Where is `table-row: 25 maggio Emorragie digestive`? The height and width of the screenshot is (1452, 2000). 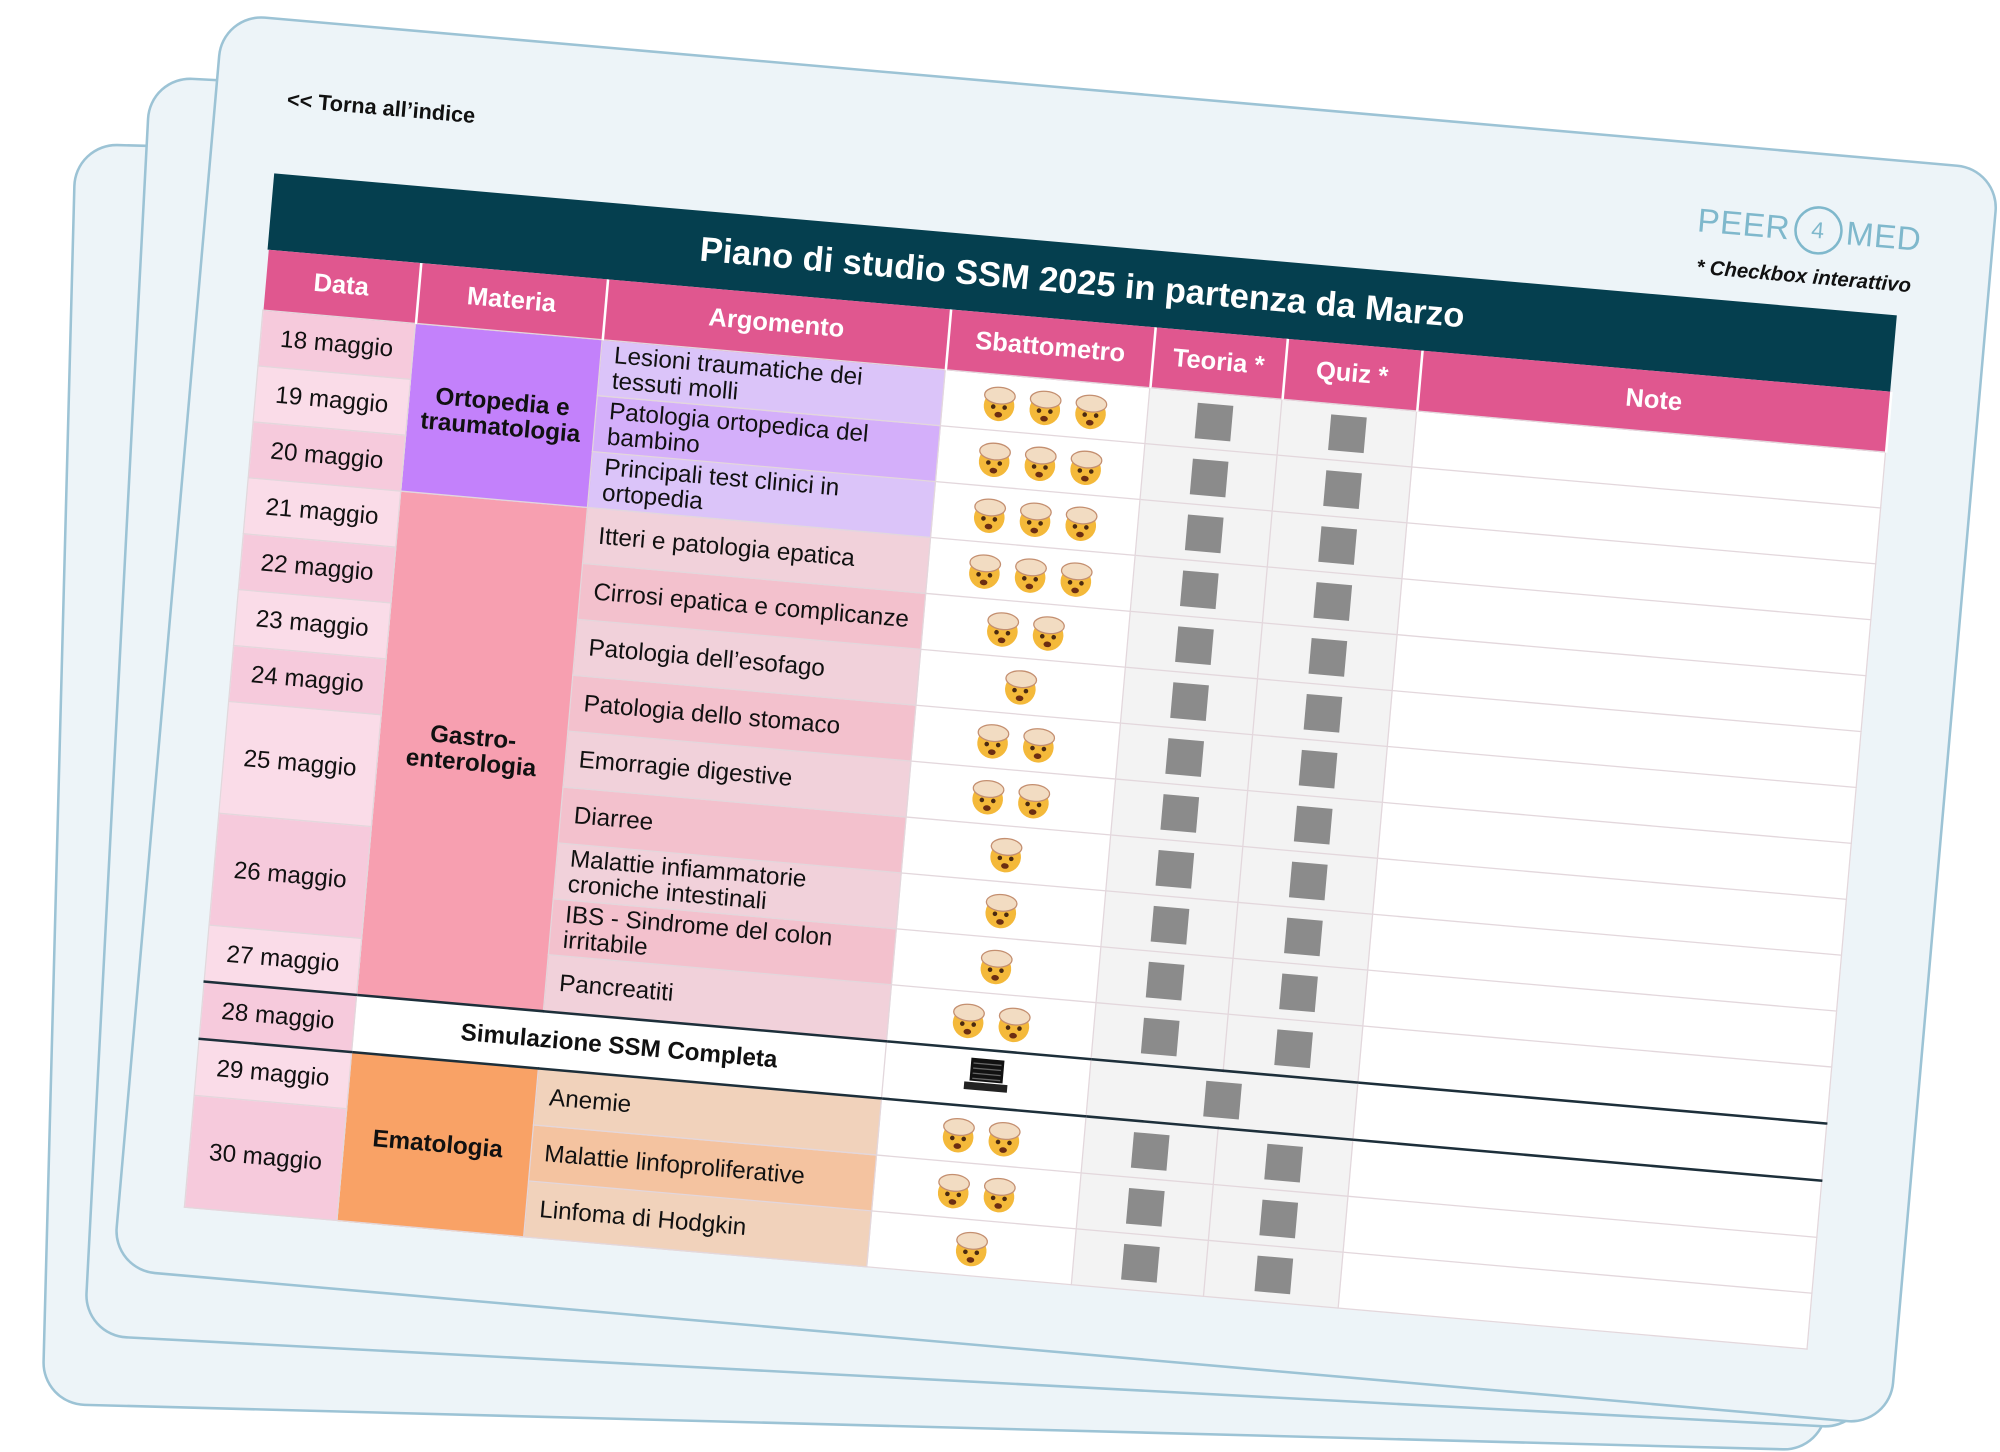
table-row: 25 maggio Emorragie digestive is located at coordinates (1035, 800).